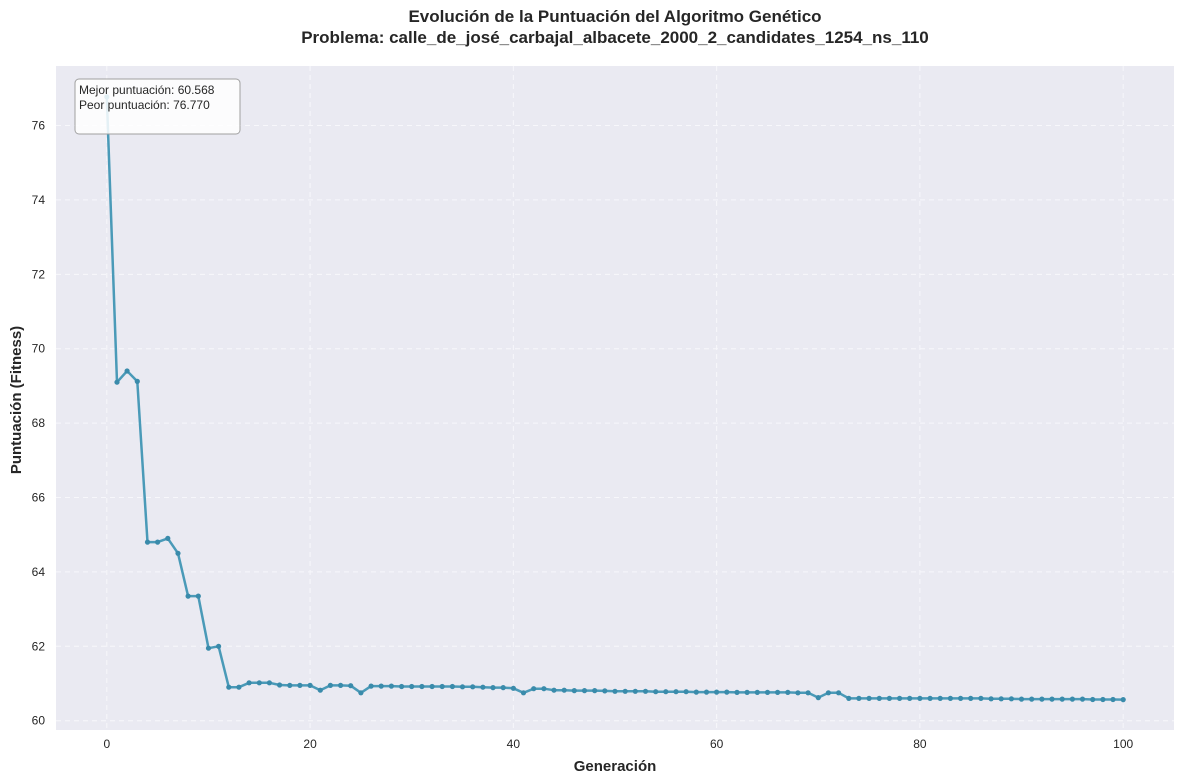 The width and height of the screenshot is (1184, 784). I want to click on annotation-frame, so click(157, 106).